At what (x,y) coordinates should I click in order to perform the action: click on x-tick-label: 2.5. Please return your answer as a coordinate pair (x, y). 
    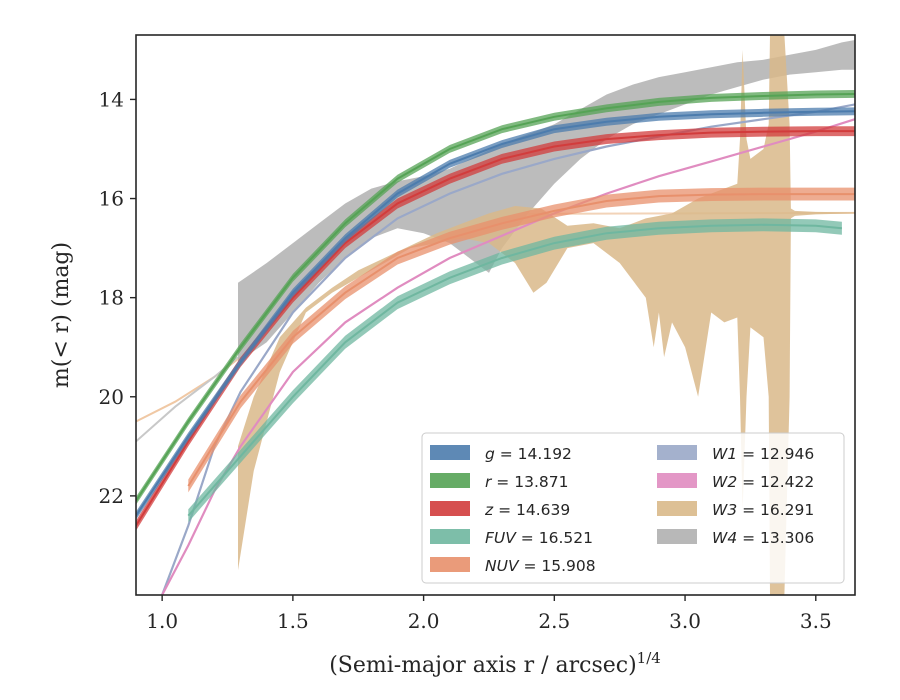
    Looking at the image, I should click on (554, 621).